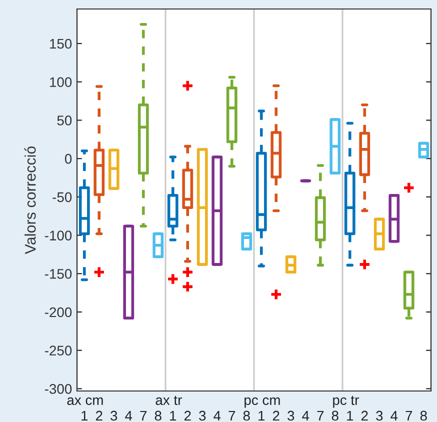  Describe the element at coordinates (64, 121) in the screenshot. I see `y-tick-label: 50` at that location.